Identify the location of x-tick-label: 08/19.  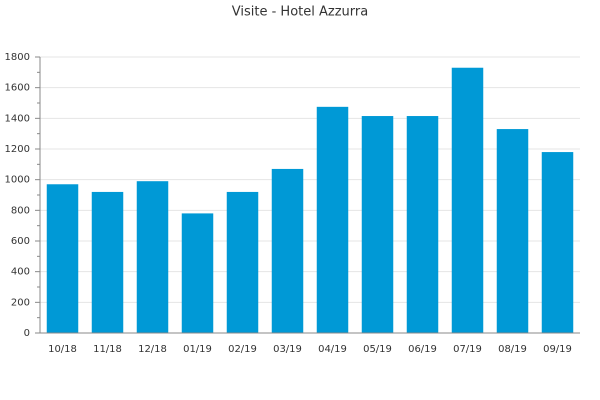
(512, 349).